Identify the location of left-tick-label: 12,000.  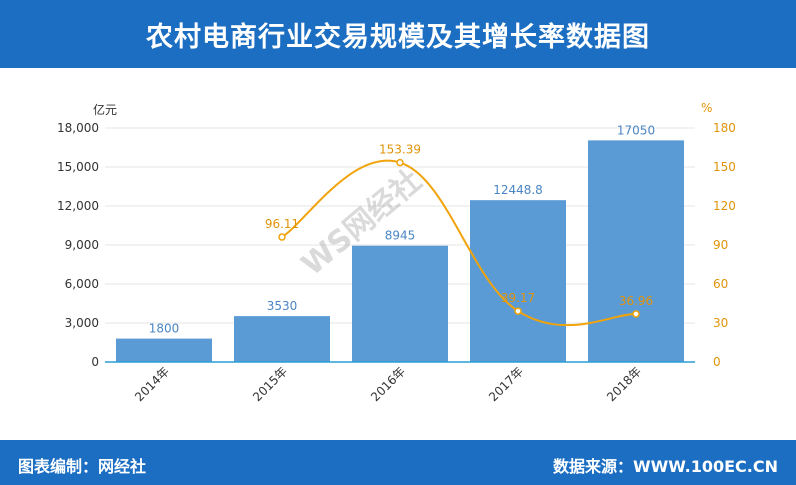
(78, 206).